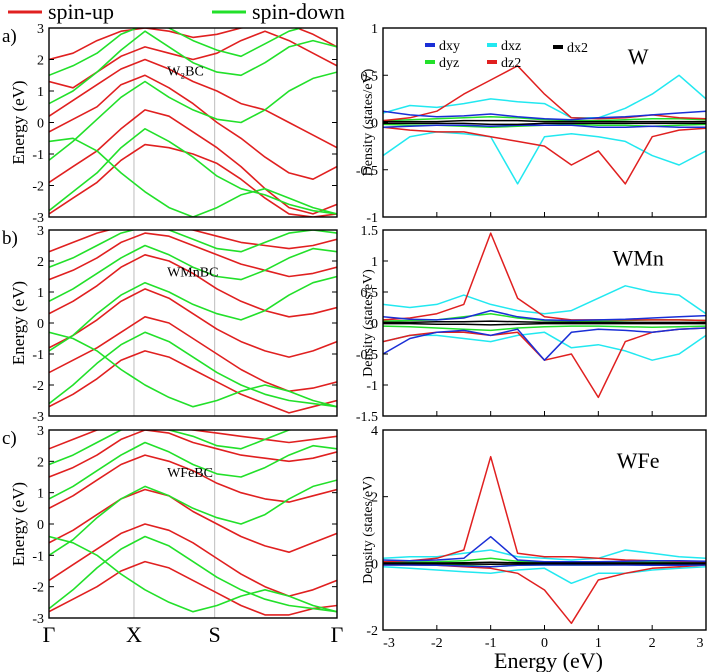 The image size is (708, 672). I want to click on kpoint-label: X, so click(134, 634).